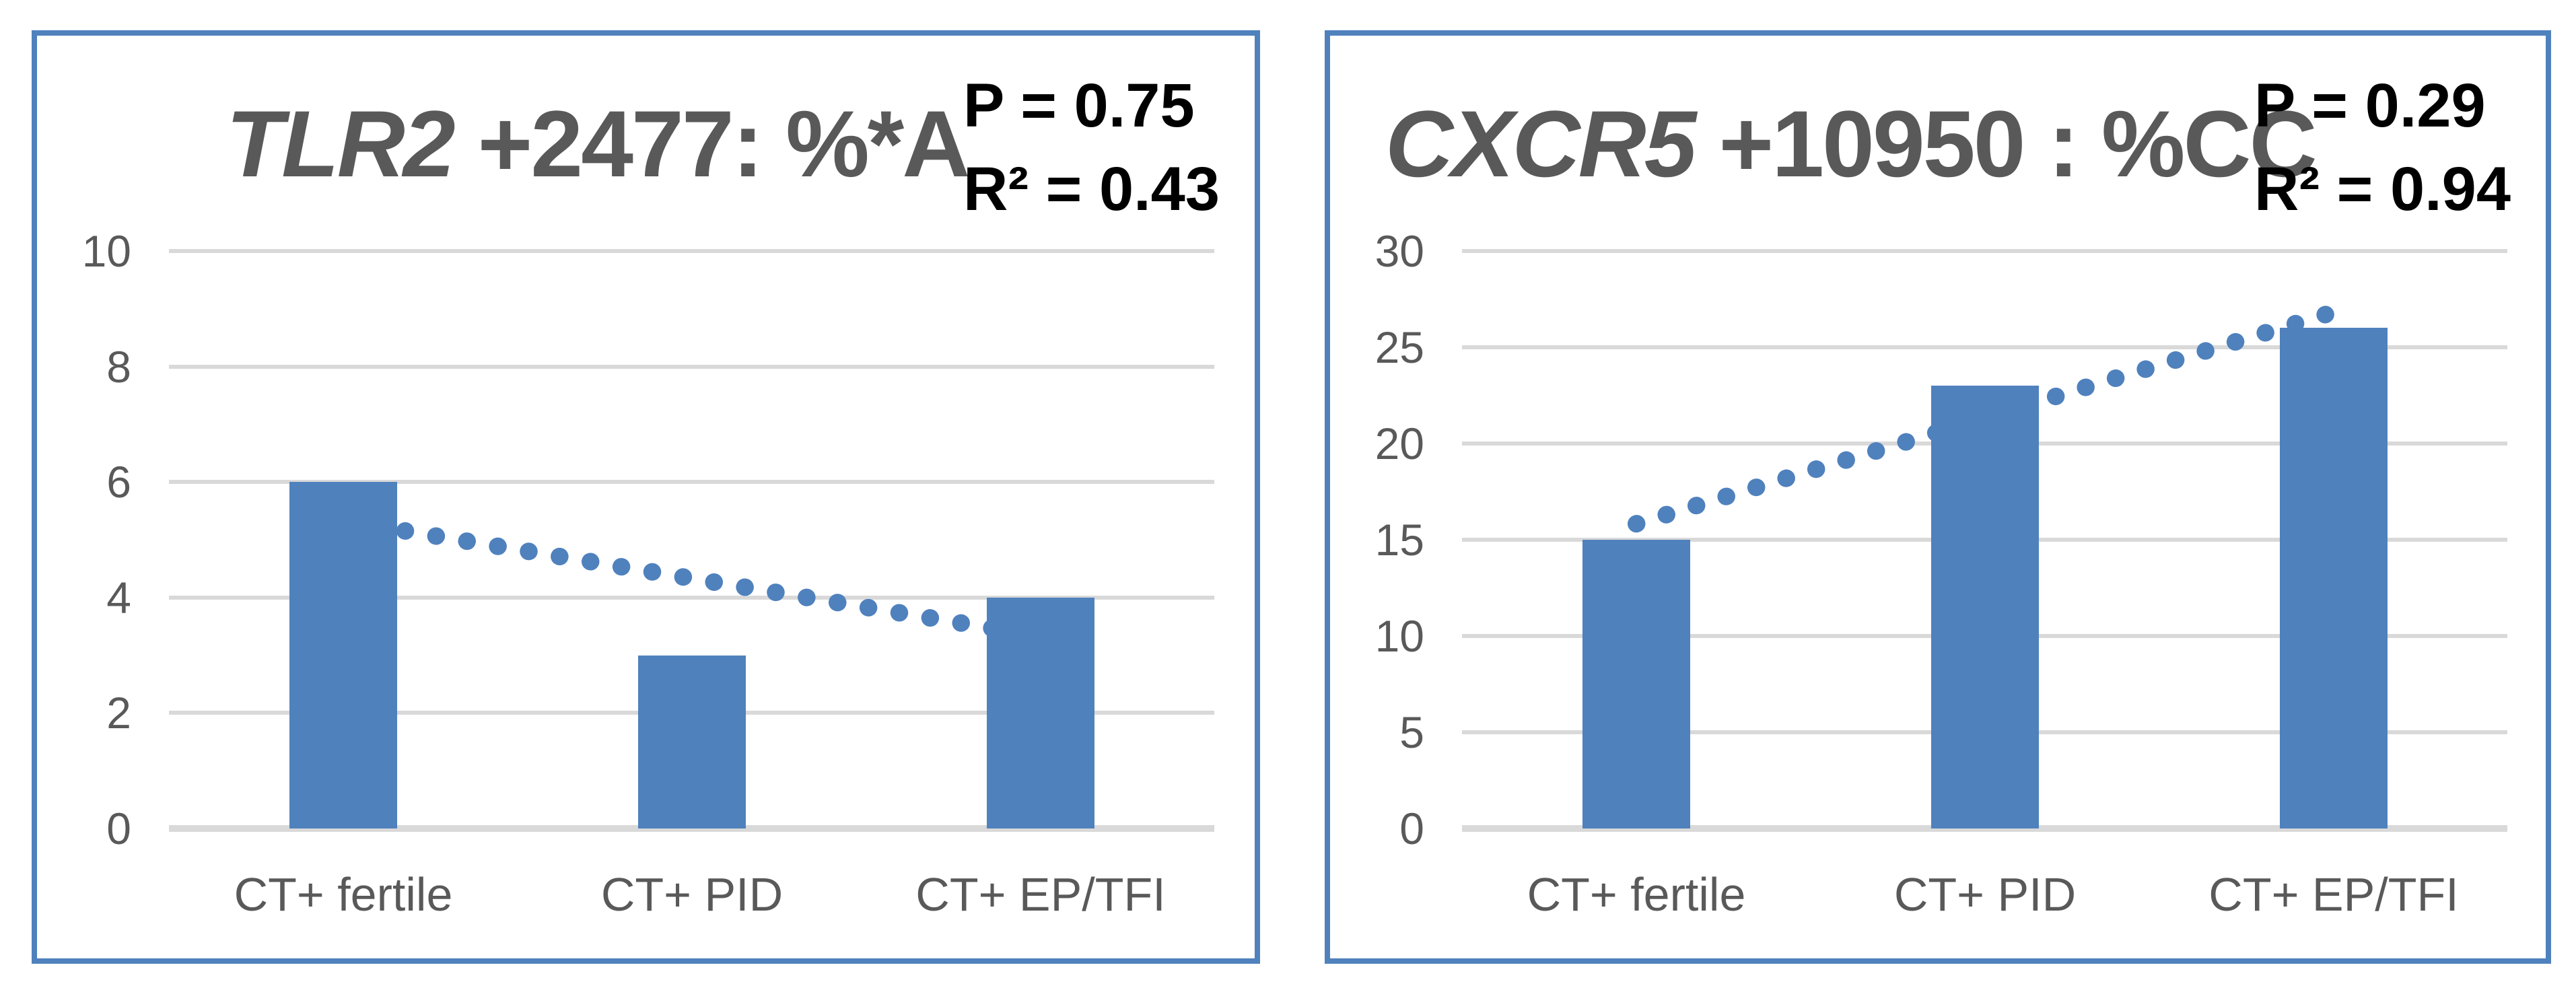 The image size is (2576, 990). Describe the element at coordinates (1091, 147) in the screenshot. I see `stats-block: P = 0.75 R² = 0.43` at that location.